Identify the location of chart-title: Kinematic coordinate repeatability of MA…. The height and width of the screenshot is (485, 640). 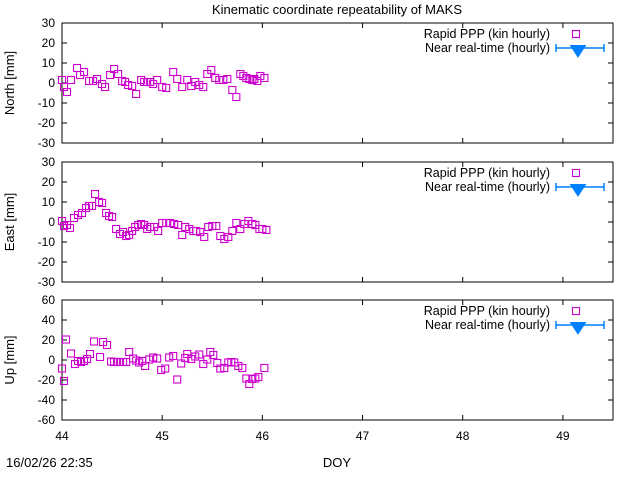
(337, 9).